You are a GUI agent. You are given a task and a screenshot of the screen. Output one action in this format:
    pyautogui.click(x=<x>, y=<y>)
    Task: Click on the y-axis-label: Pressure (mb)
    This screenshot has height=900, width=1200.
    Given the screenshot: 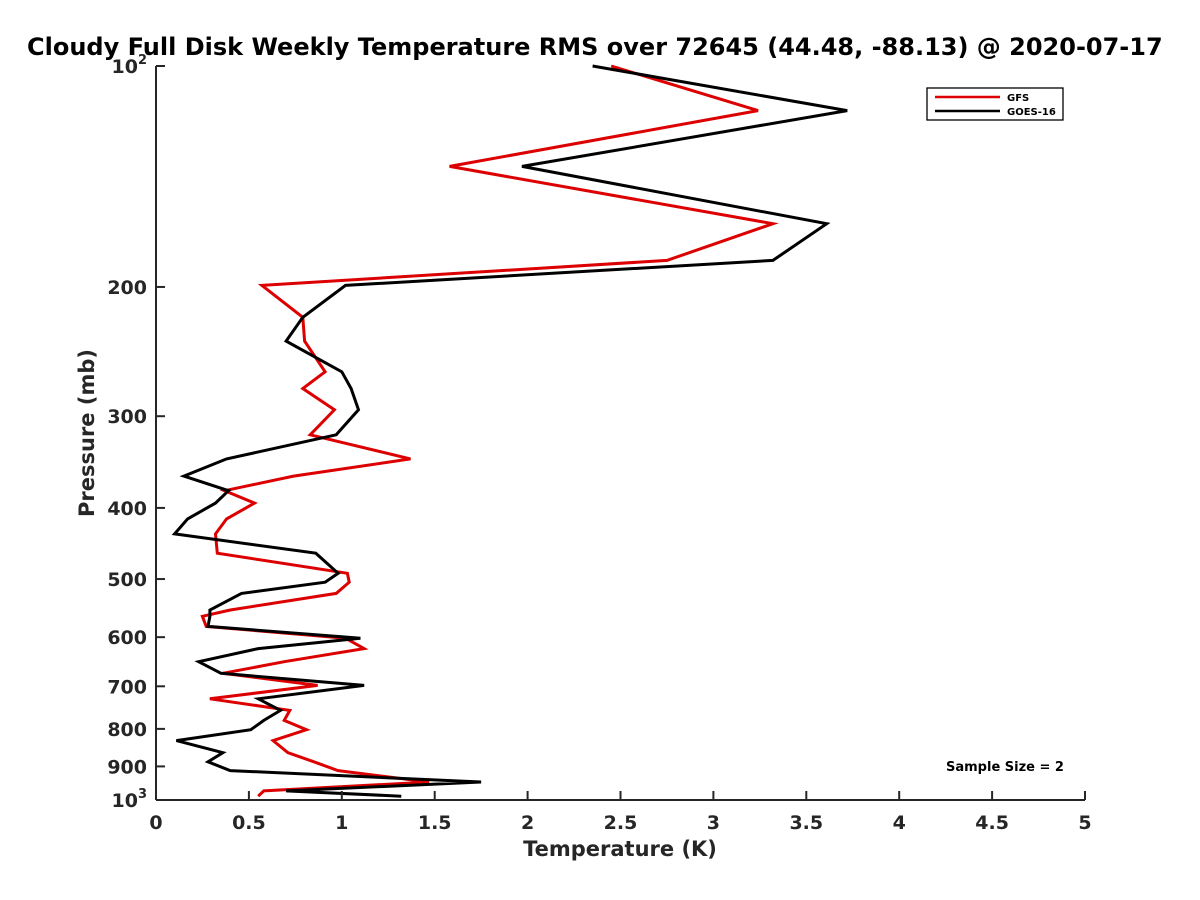 What is the action you would take?
    pyautogui.click(x=87, y=433)
    